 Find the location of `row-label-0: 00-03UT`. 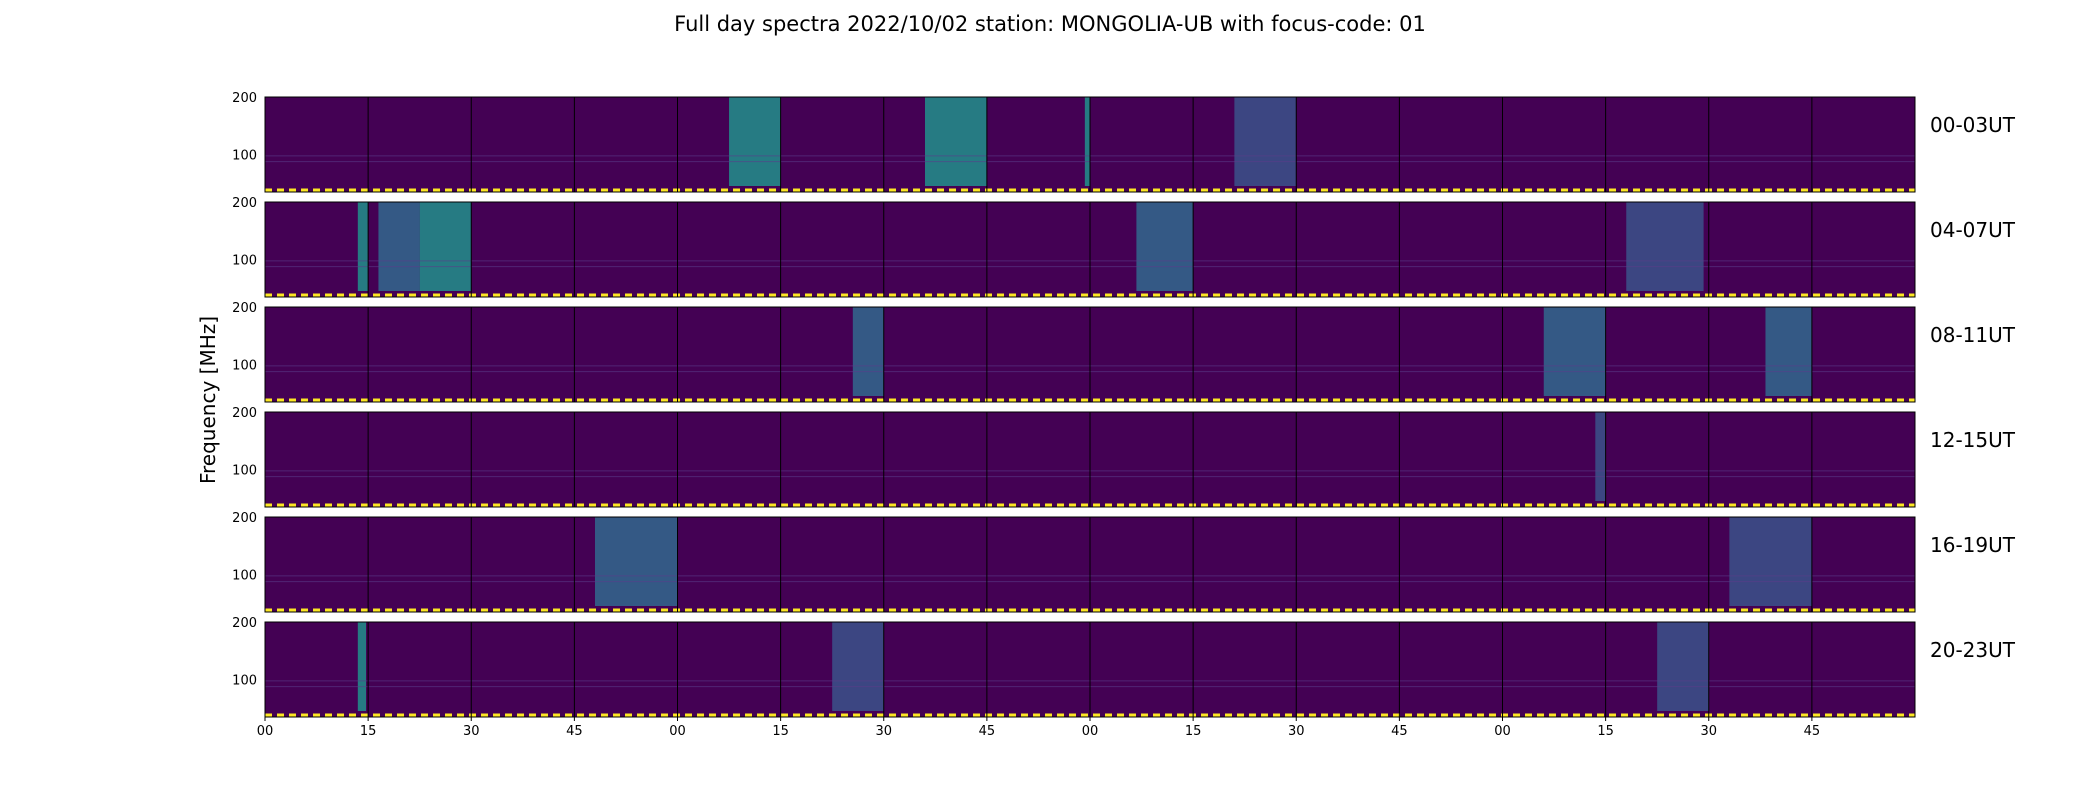

row-label-0: 00-03UT is located at coordinates (1973, 125).